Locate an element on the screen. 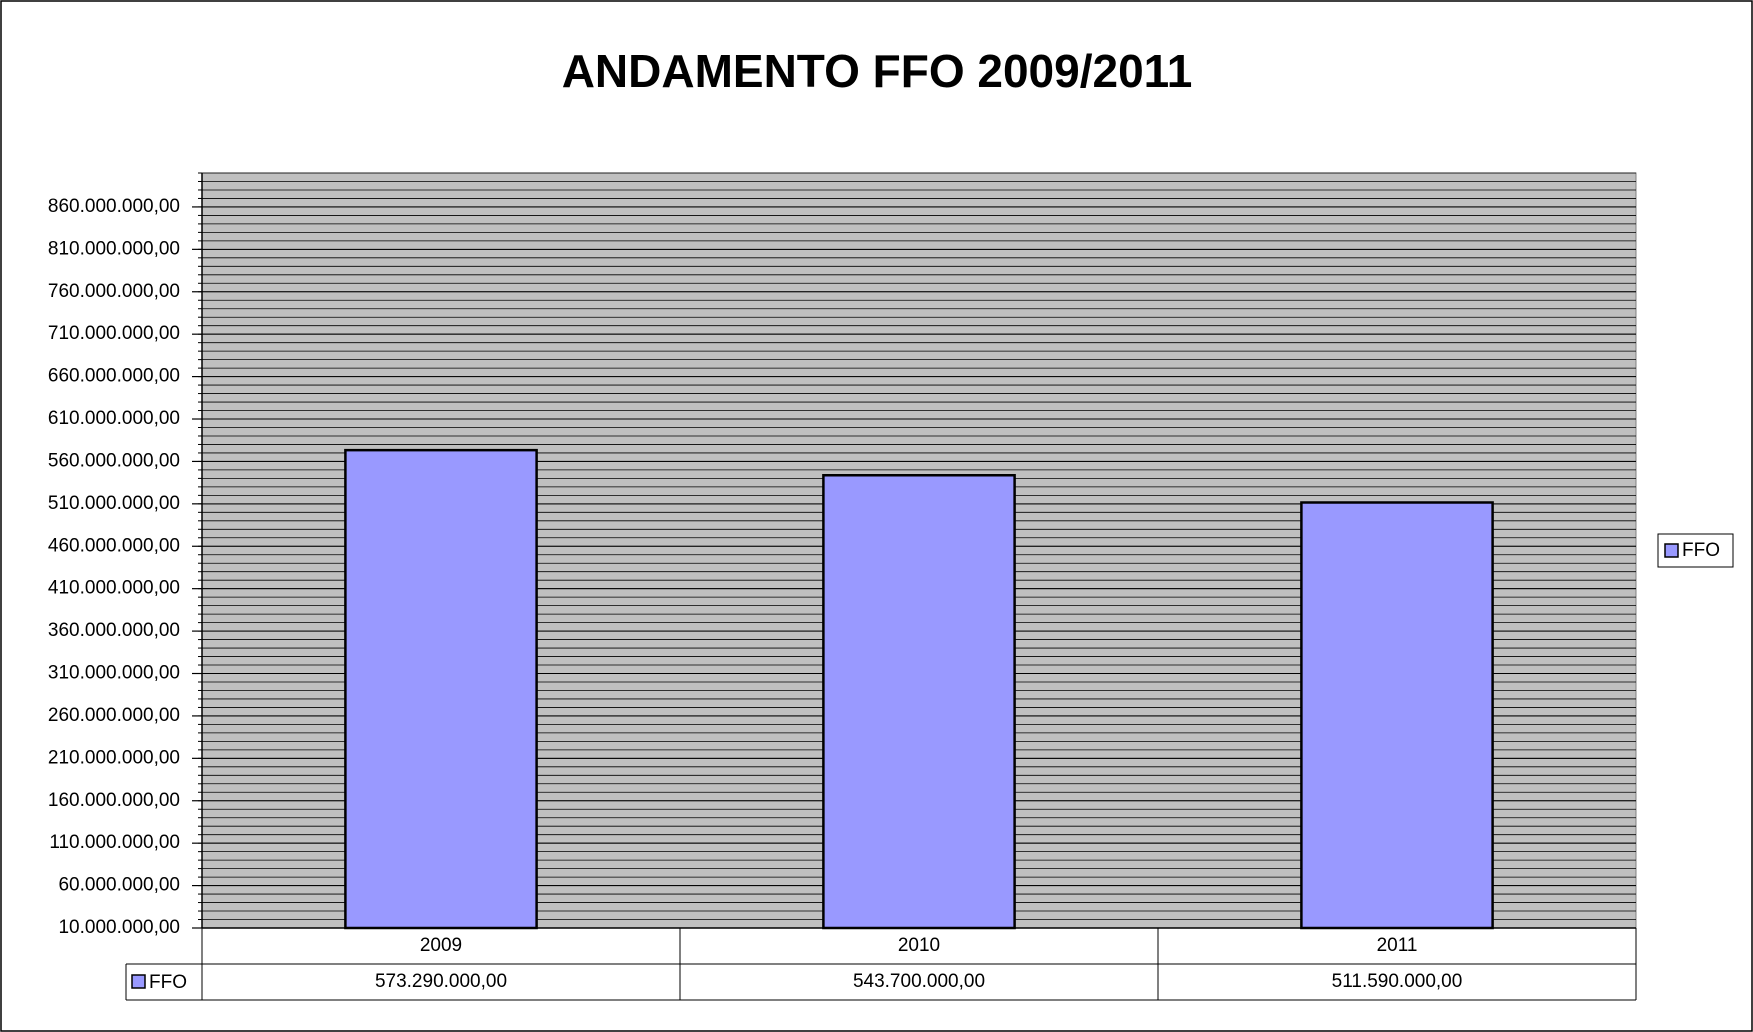 The height and width of the screenshot is (1032, 1753). y-tick-label: 860.000.000,00 is located at coordinates (114, 206).